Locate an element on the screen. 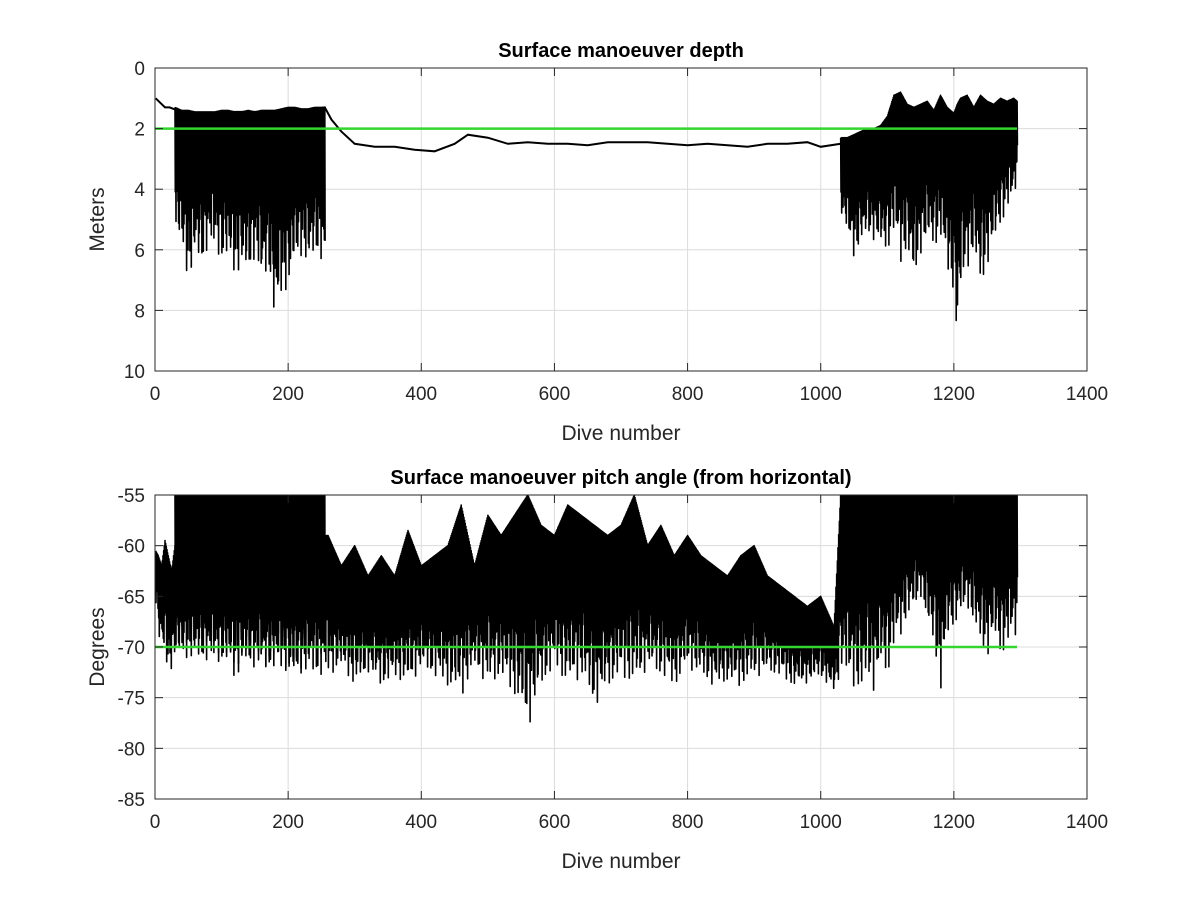 Image resolution: width=1200 pixels, height=900 pixels. pitch-y-axis-label: Degrees is located at coordinates (97, 646).